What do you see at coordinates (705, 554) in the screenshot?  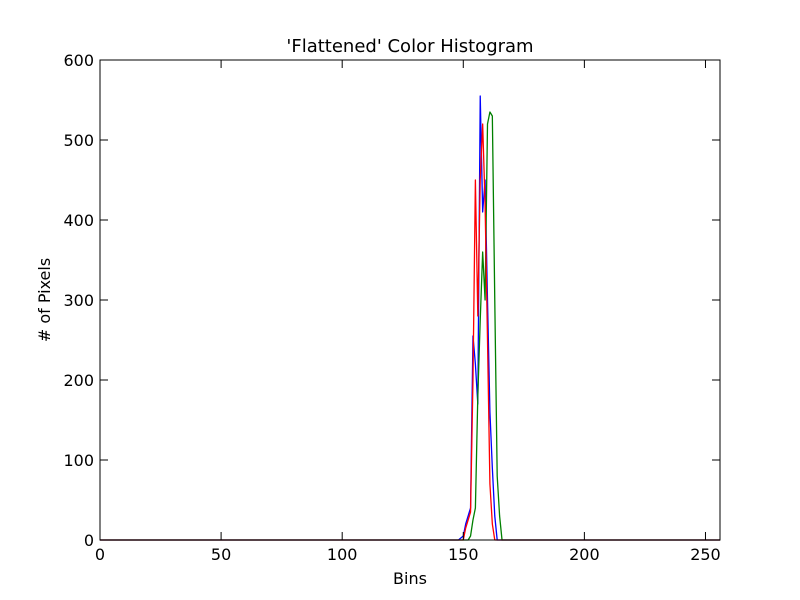 I see `x-tick-label: 250` at bounding box center [705, 554].